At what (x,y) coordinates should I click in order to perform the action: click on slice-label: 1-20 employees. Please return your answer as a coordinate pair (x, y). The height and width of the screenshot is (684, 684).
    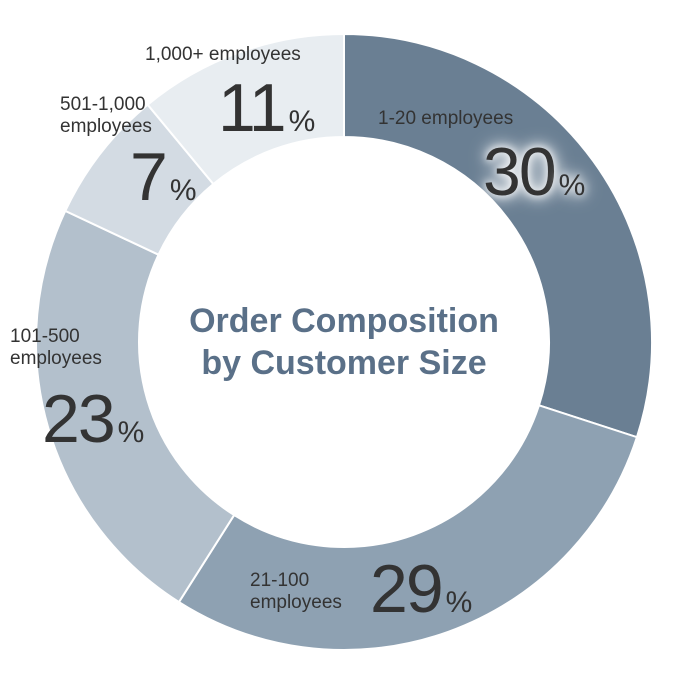
    Looking at the image, I should click on (446, 118).